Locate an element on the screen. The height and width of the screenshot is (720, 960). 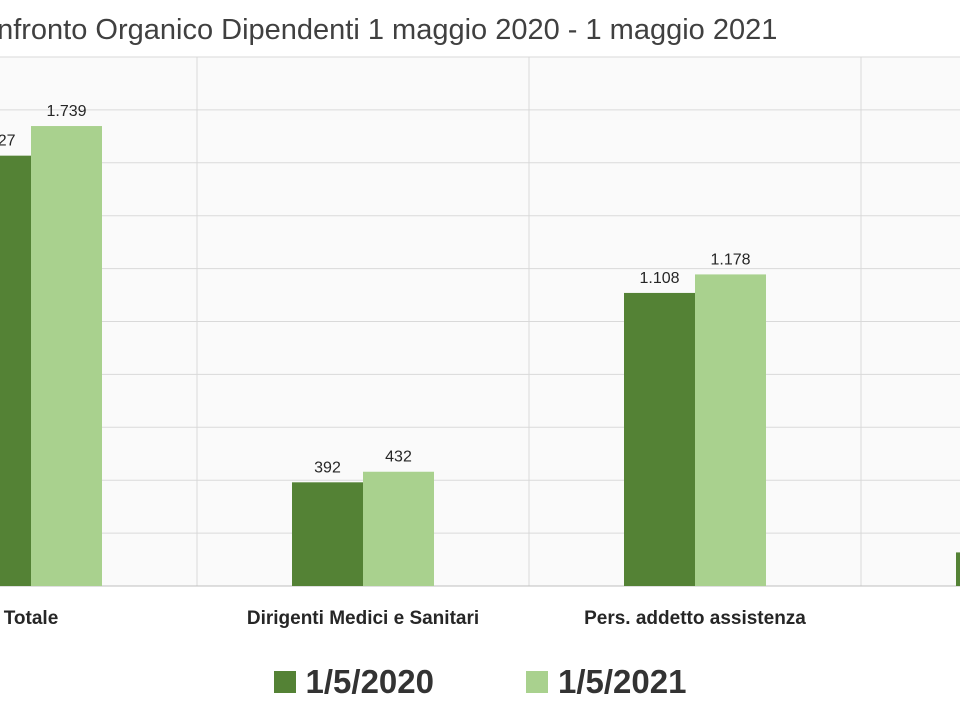
data-label: 1.739 is located at coordinates (66, 111).